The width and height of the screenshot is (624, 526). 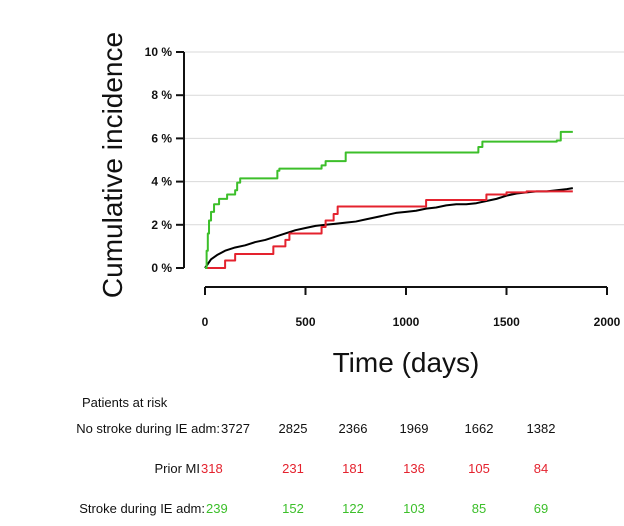 I want to click on x-tick-label: 1500, so click(x=506, y=322).